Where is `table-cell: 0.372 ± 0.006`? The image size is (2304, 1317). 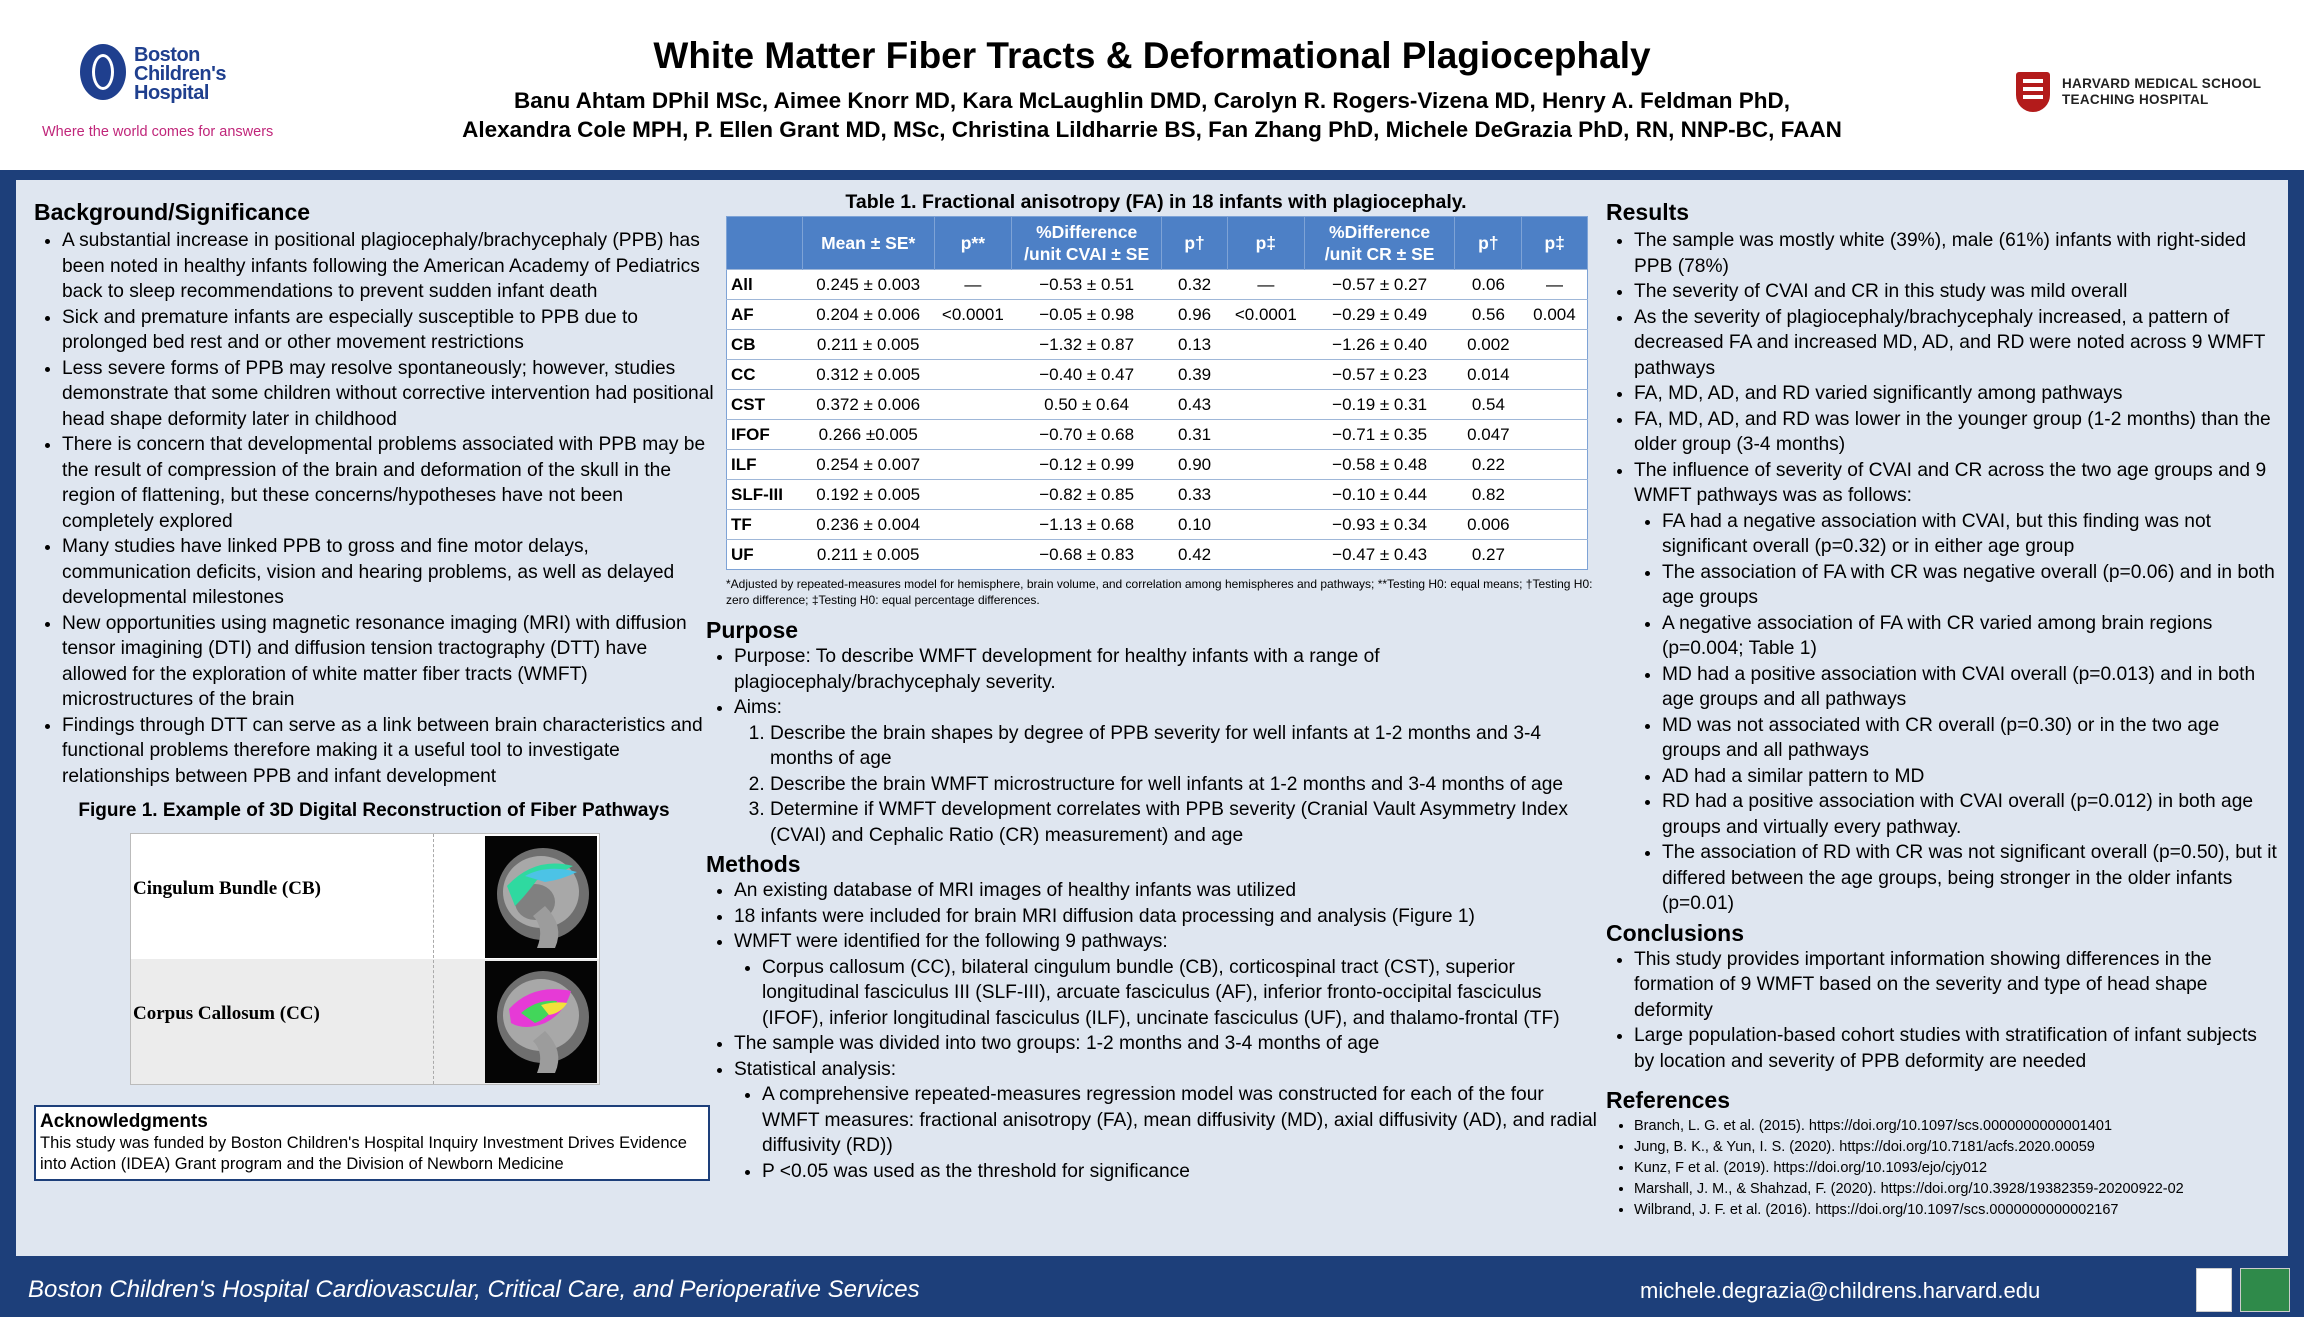
table-cell: 0.372 ± 0.006 is located at coordinates (868, 404).